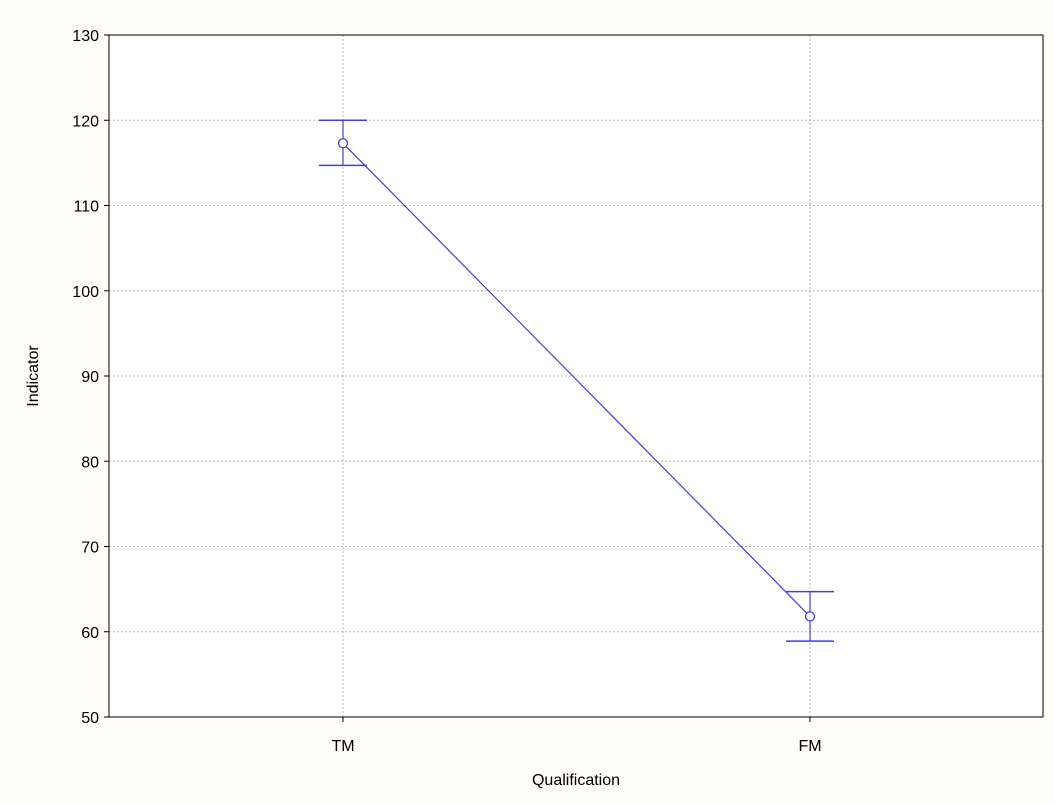 This screenshot has width=1053, height=803. What do you see at coordinates (33, 376) in the screenshot?
I see `y-axis-label: Indicator` at bounding box center [33, 376].